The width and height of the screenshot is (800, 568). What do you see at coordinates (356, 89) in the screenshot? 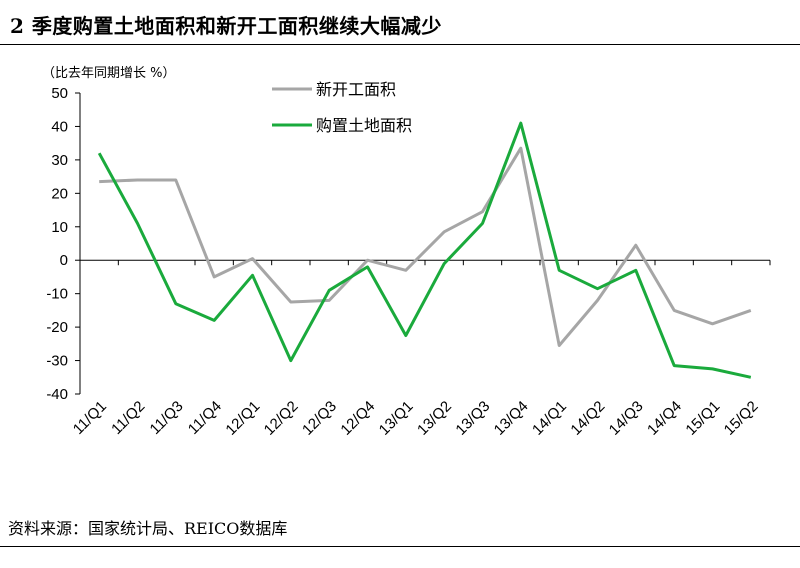
I see `legend-label: 新开工面积` at bounding box center [356, 89].